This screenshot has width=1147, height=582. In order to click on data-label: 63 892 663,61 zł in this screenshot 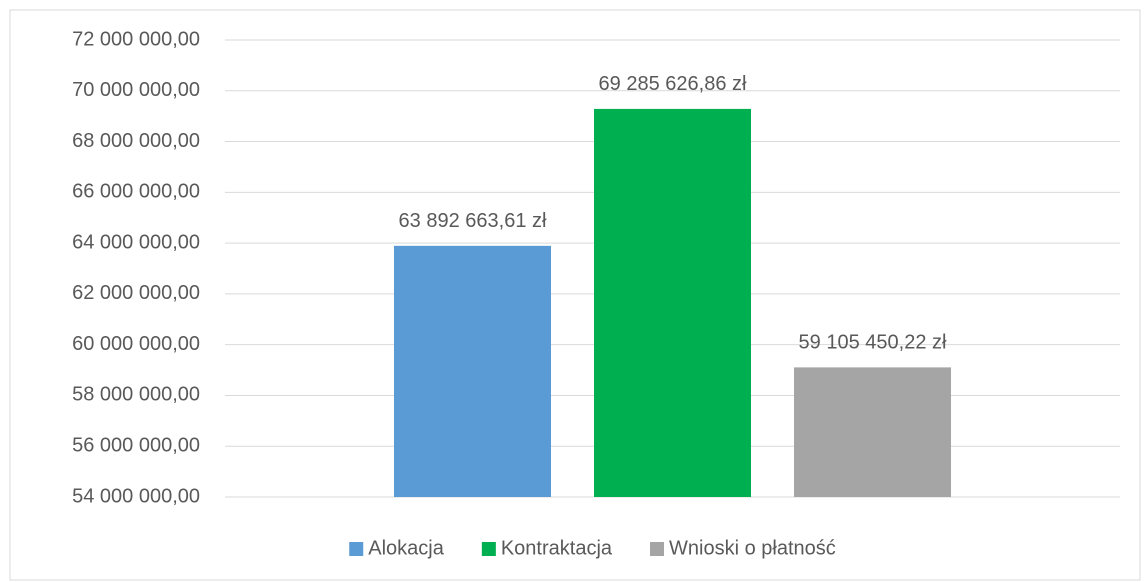, I will do `click(473, 221)`.